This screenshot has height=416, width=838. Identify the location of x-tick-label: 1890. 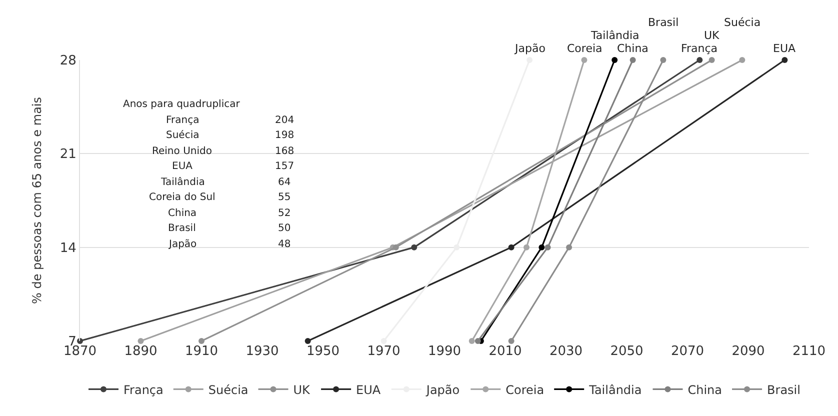
(141, 351).